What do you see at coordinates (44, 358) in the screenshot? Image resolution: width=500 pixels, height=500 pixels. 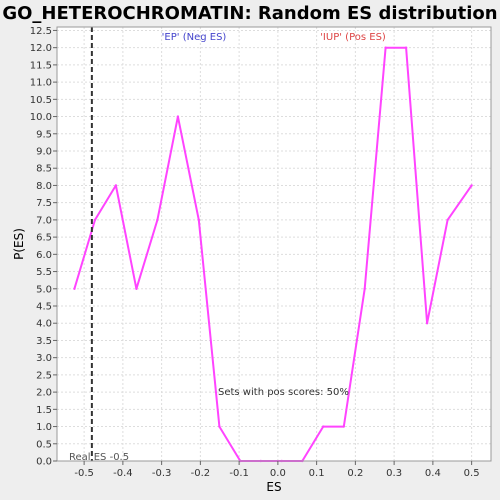 I see `y-tick-label: 3.0` at bounding box center [44, 358].